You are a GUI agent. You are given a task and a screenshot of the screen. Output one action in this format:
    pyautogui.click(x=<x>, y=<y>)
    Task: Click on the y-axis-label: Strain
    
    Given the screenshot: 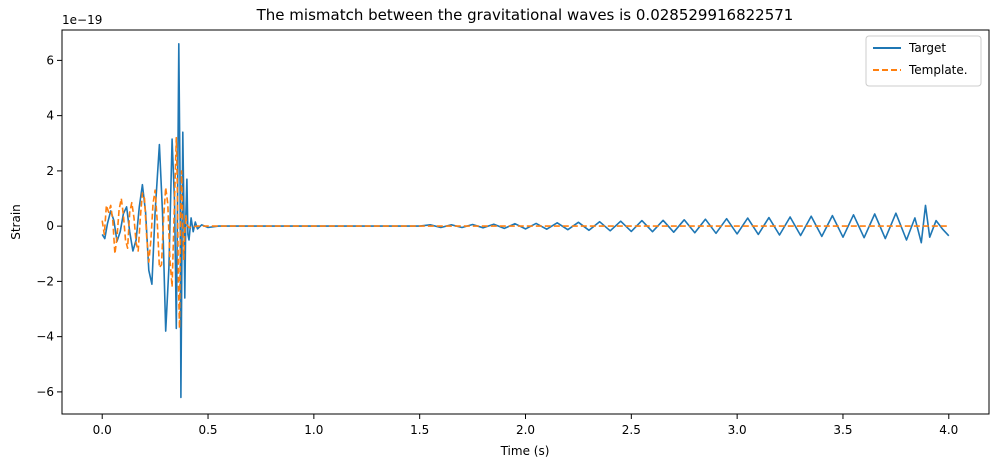 What is the action you would take?
    pyautogui.click(x=16, y=222)
    